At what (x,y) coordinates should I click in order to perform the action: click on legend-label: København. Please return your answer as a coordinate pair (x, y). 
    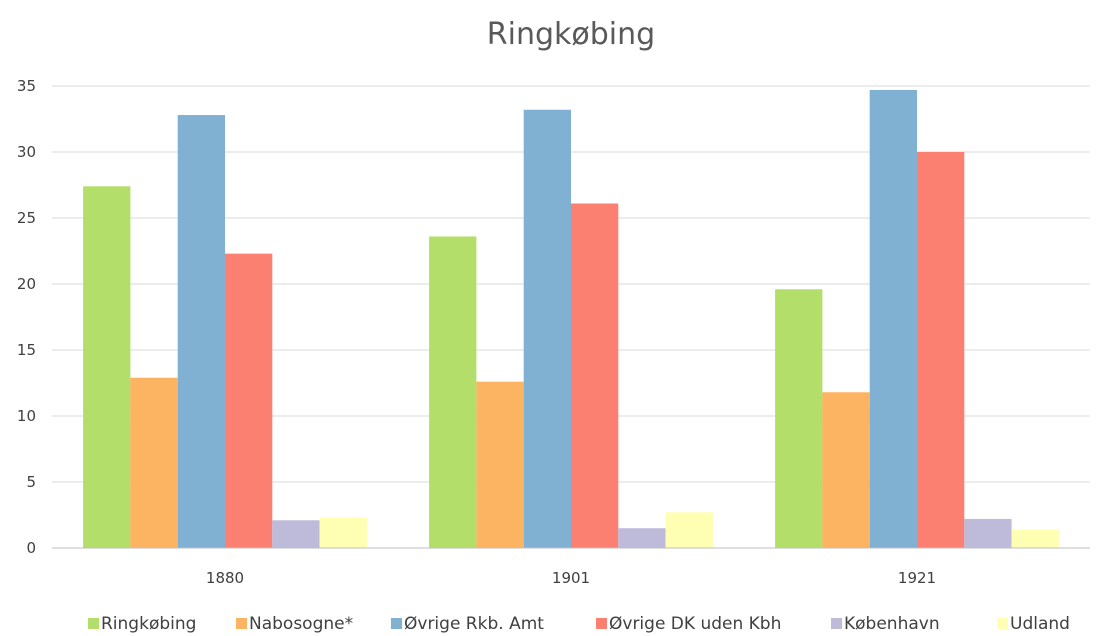
    Looking at the image, I should click on (892, 624).